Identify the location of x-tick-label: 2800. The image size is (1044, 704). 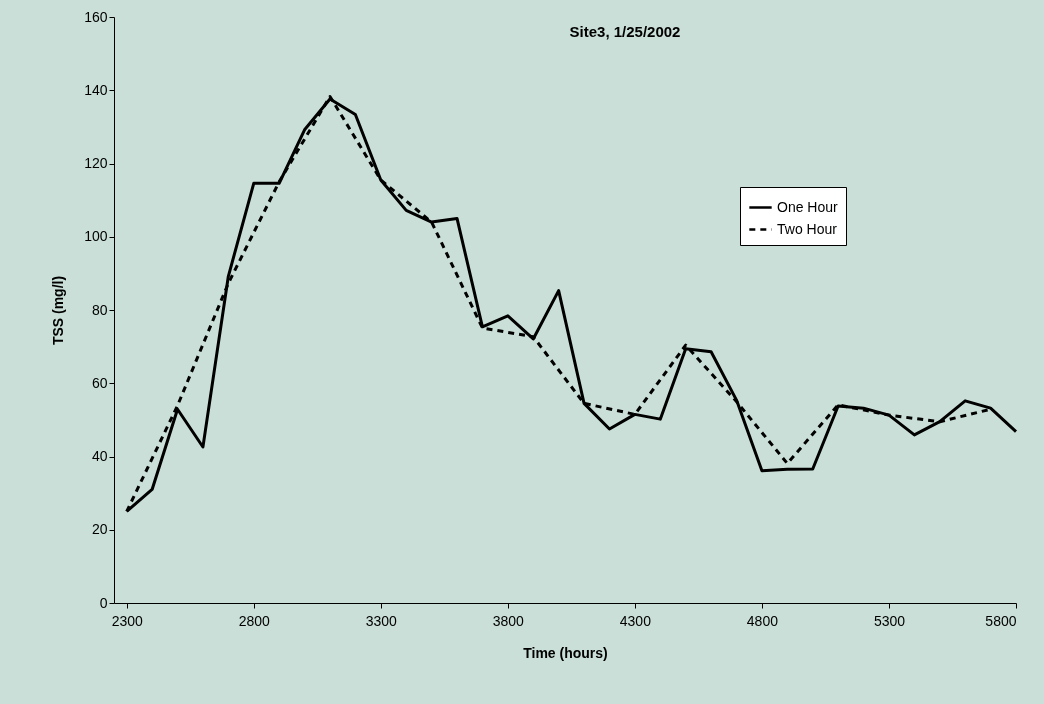
(254, 620).